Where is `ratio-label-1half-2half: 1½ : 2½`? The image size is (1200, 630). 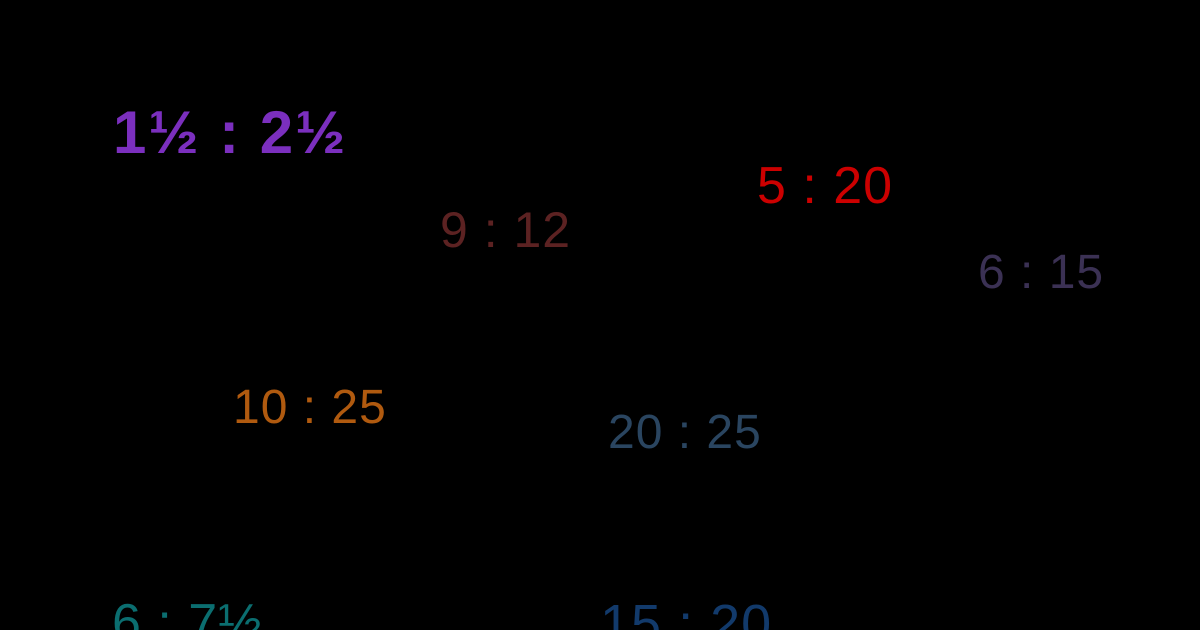 ratio-label-1half-2half: 1½ : 2½ is located at coordinates (230, 132).